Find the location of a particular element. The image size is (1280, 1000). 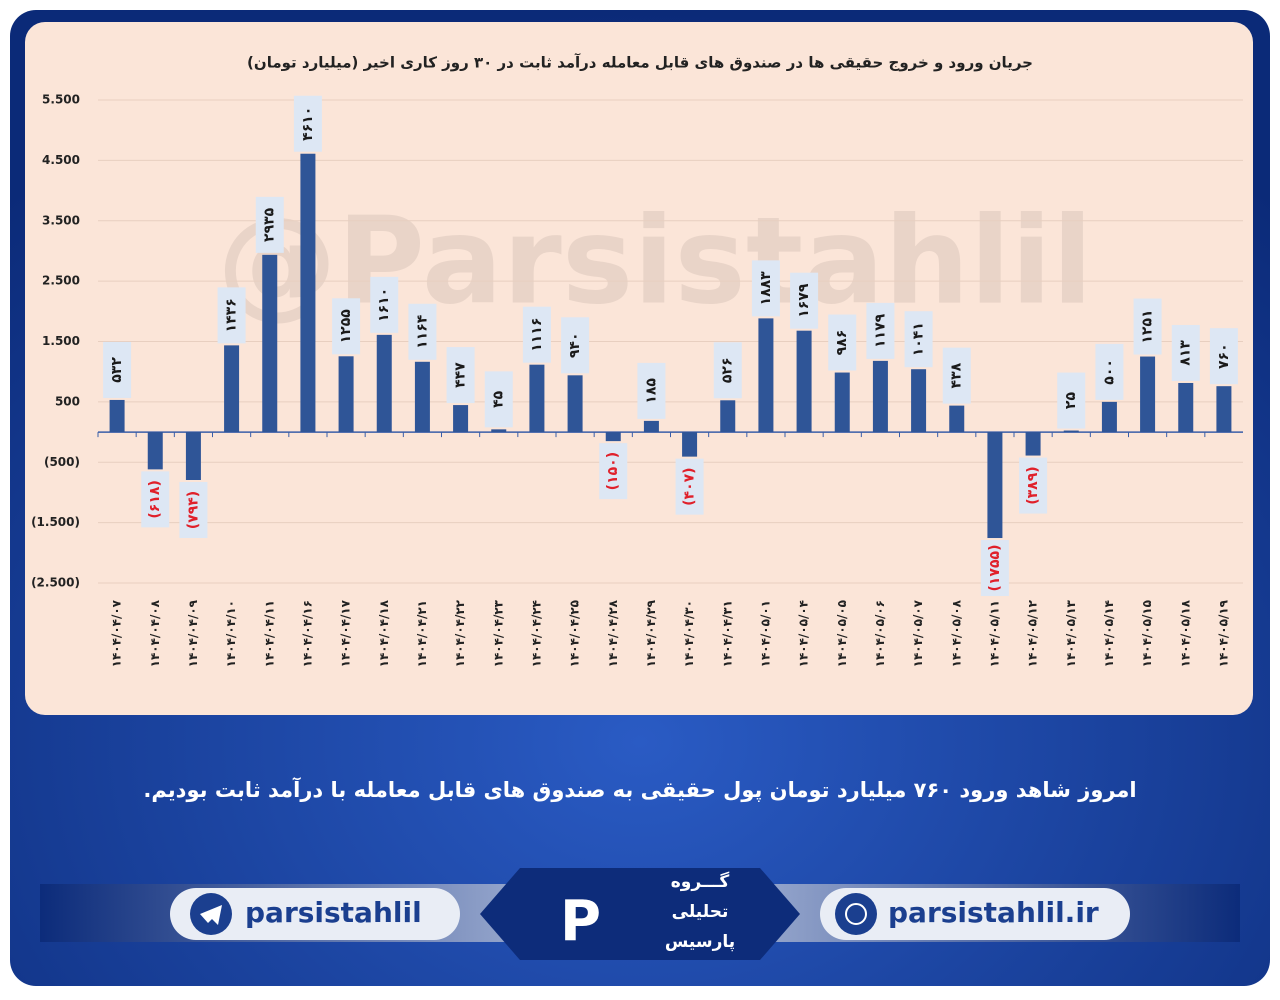

logo-line: تحلیلی is located at coordinates (700, 912).